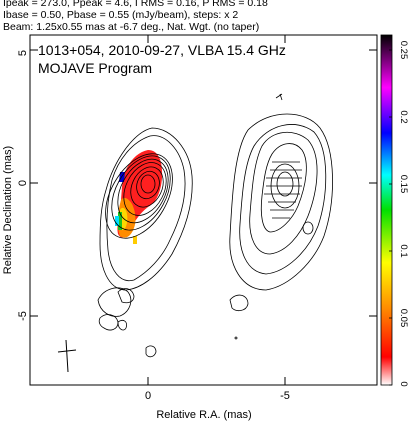 Image resolution: width=409 pixels, height=424 pixels. I want to click on x-tick-0: 0, so click(148, 396).